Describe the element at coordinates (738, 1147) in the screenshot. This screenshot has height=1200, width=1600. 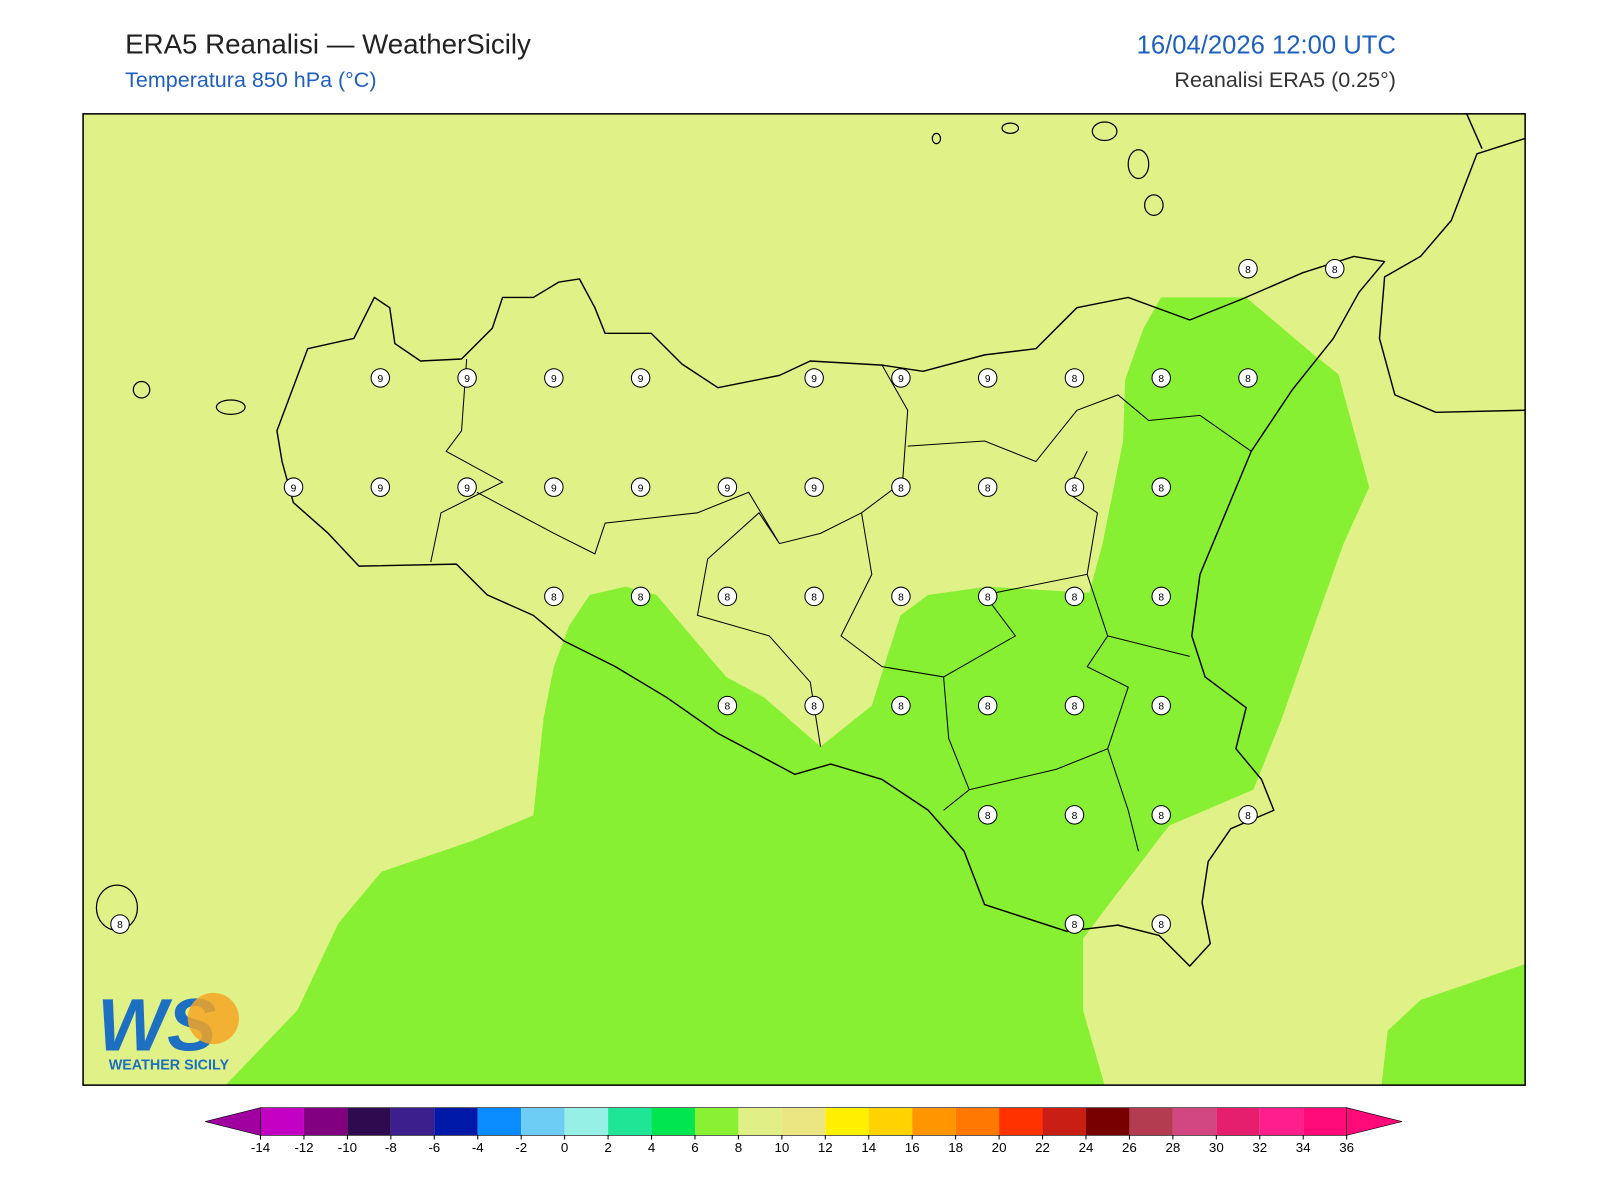
I see `colorbar-tick-label: 8` at that location.